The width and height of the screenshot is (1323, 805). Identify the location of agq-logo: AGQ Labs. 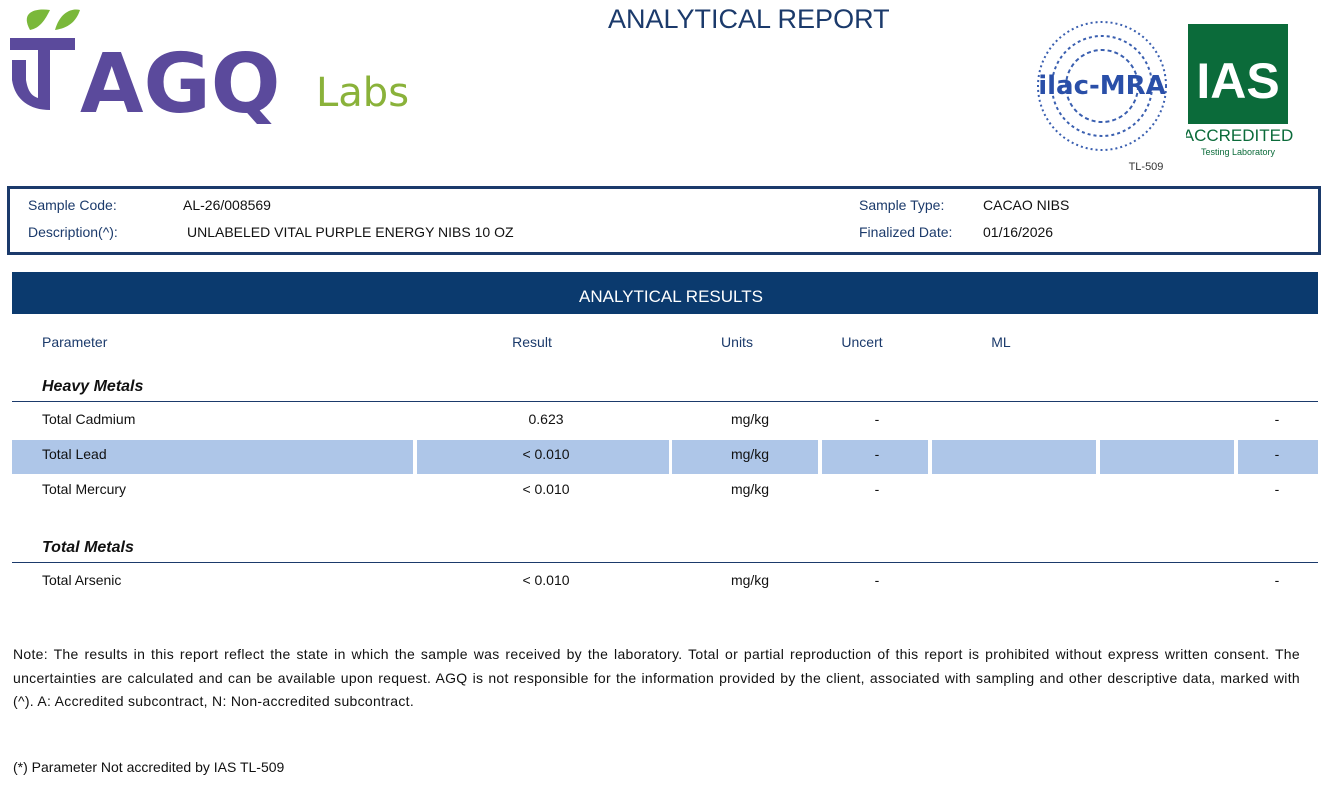
(209, 69).